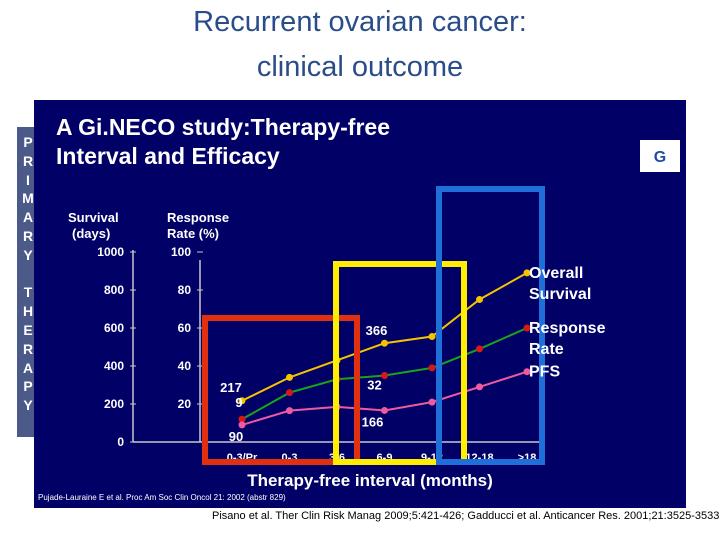 This screenshot has width=720, height=540. What do you see at coordinates (560, 294) in the screenshot?
I see `legend-label: Survival` at bounding box center [560, 294].